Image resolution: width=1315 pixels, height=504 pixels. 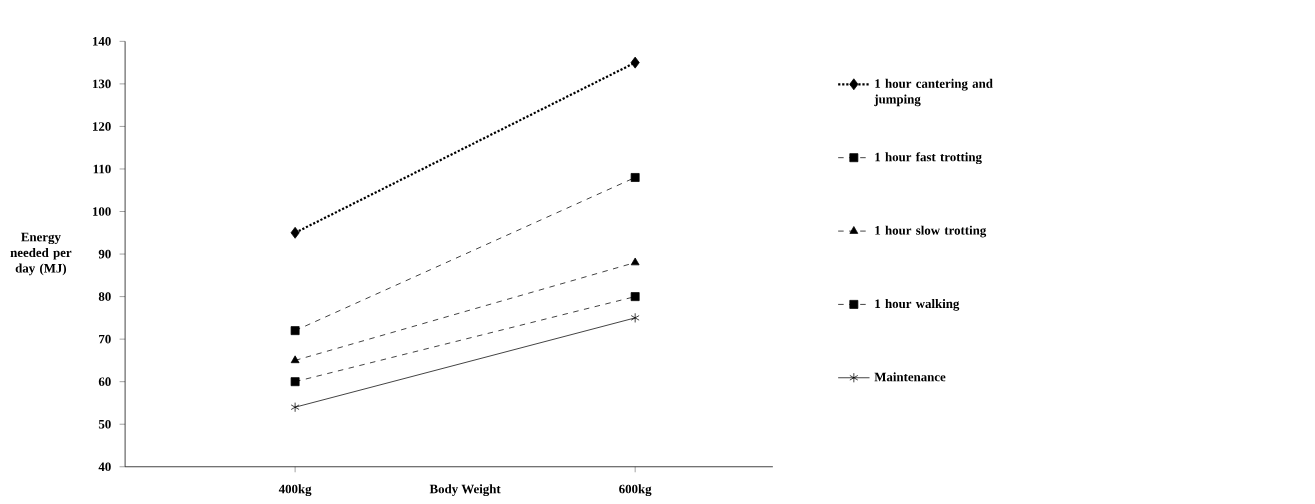 What do you see at coordinates (104, 382) in the screenshot?
I see `y-tick-label: 60` at bounding box center [104, 382].